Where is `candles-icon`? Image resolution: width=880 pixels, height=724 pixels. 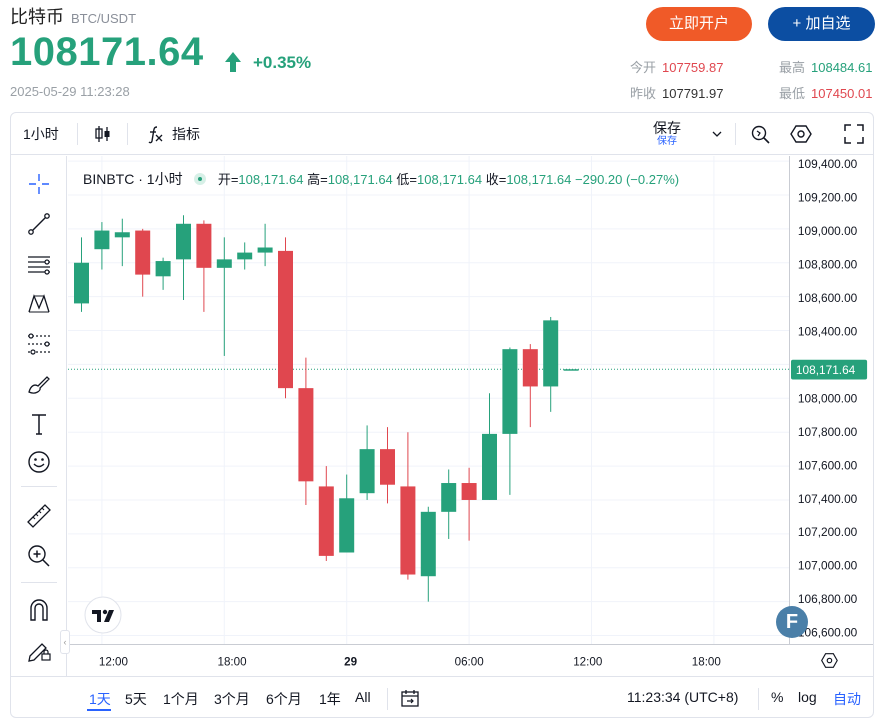 candles-icon is located at coordinates (103, 134).